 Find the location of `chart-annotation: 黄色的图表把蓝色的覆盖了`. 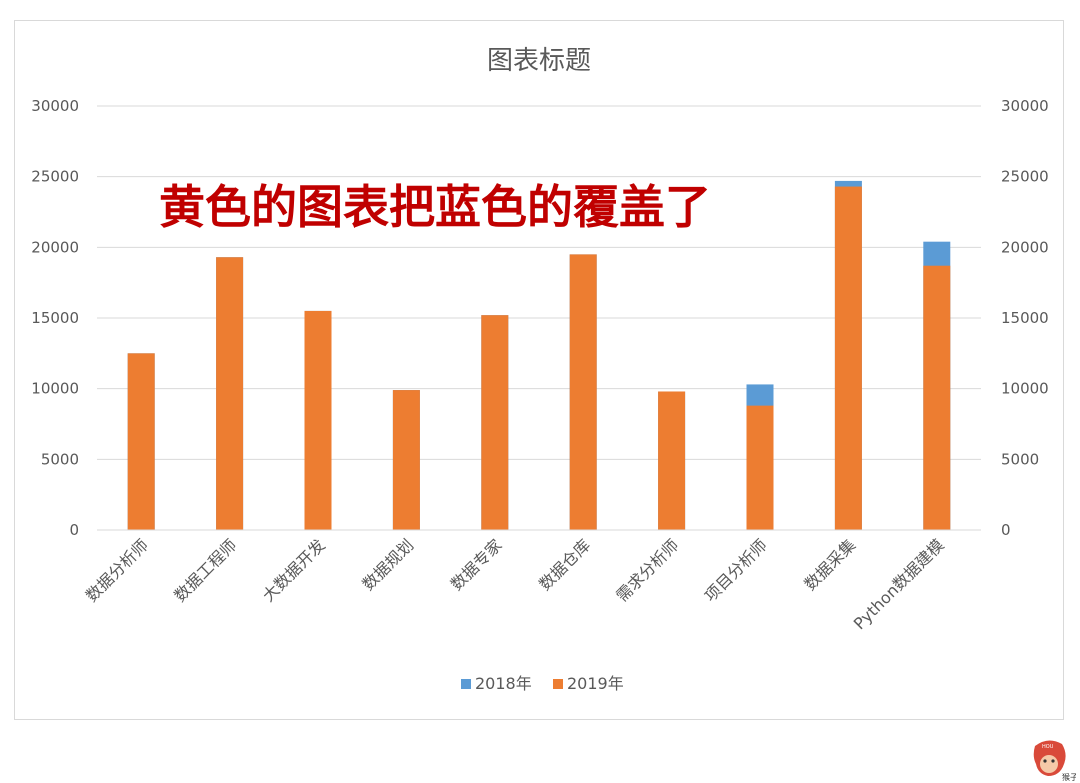

chart-annotation: 黄色的图表把蓝色的覆盖了 is located at coordinates (435, 207).